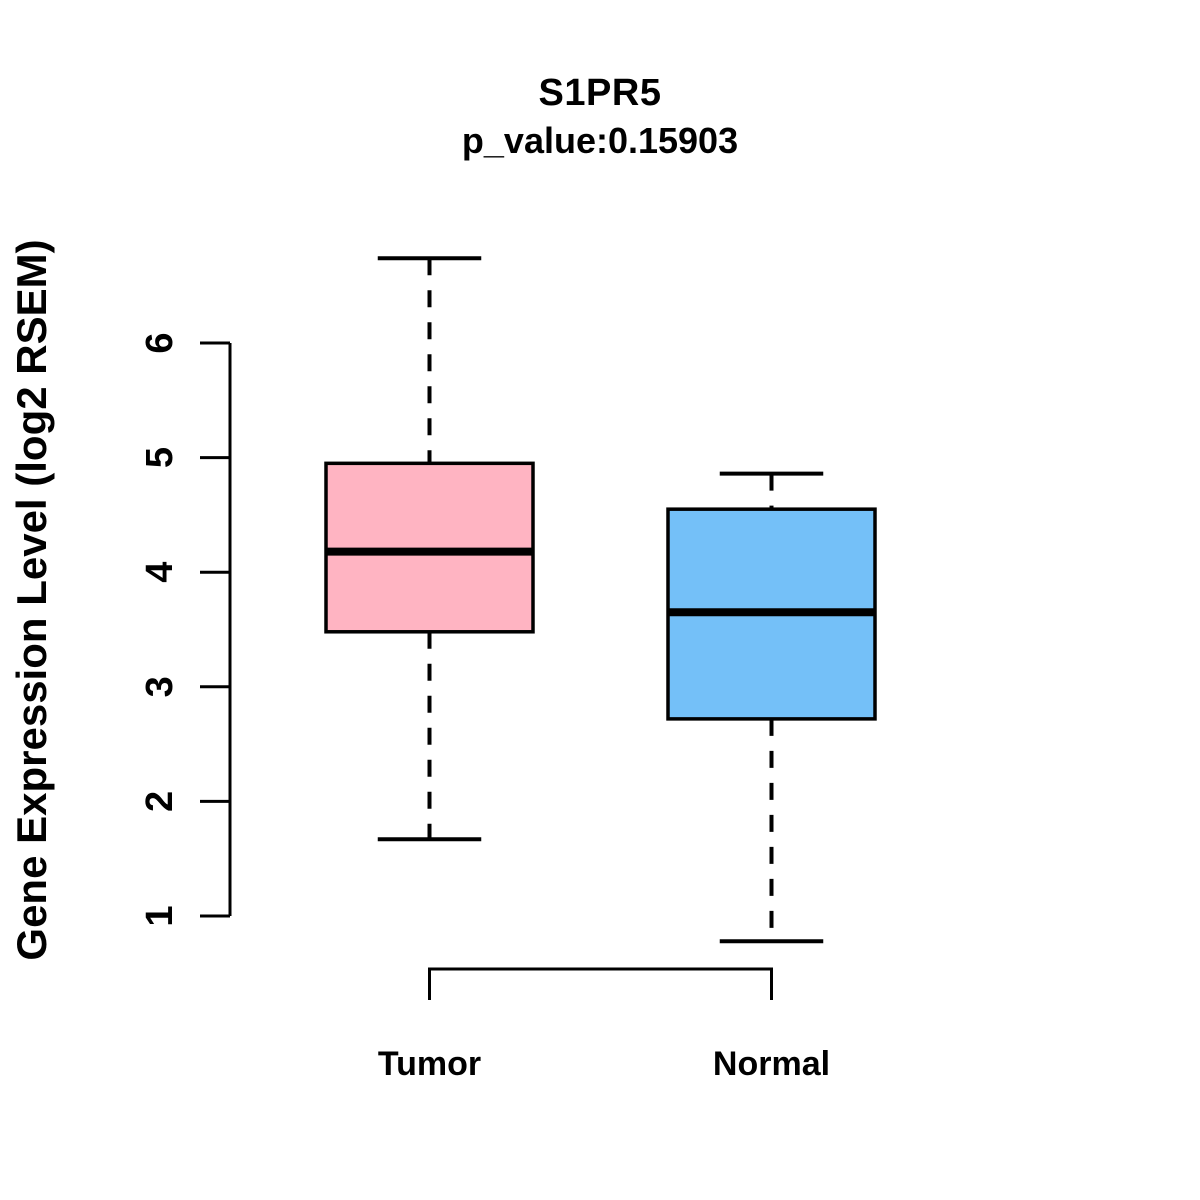 The height and width of the screenshot is (1200, 1200). I want to click on chart-subtitle: p_value:0.15903, so click(600, 140).